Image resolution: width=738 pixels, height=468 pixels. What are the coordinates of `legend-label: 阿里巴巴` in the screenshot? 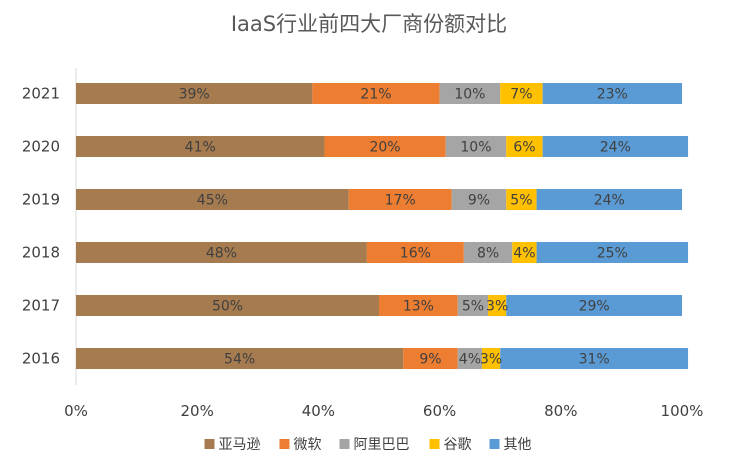 It's located at (382, 445).